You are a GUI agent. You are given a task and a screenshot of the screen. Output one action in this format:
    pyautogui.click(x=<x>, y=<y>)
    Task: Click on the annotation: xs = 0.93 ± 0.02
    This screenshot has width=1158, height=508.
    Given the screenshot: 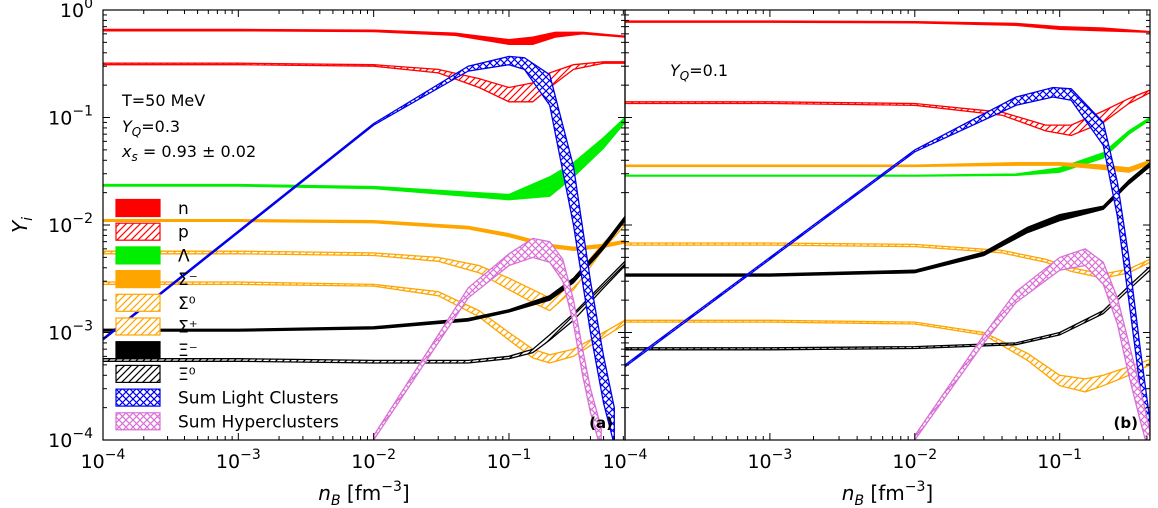 What is the action you would take?
    pyautogui.click(x=188, y=153)
    